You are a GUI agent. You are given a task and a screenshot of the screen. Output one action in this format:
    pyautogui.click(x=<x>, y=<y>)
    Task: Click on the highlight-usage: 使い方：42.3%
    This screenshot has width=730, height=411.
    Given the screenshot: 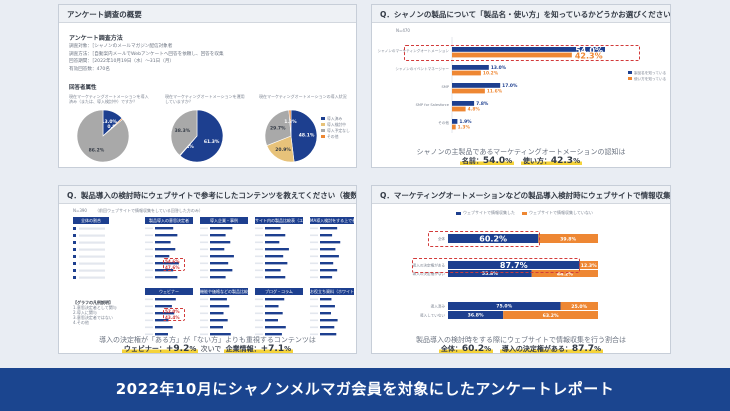 What is the action you would take?
    pyautogui.click(x=551, y=161)
    